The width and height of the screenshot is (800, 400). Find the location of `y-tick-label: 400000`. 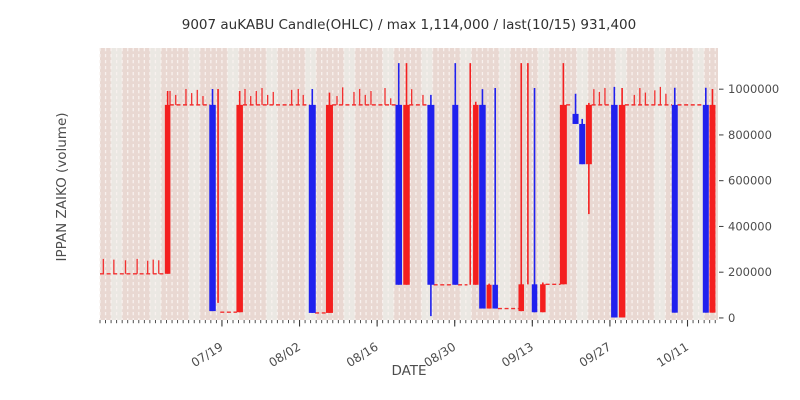

y-tick-label: 400000 is located at coordinates (750, 226).